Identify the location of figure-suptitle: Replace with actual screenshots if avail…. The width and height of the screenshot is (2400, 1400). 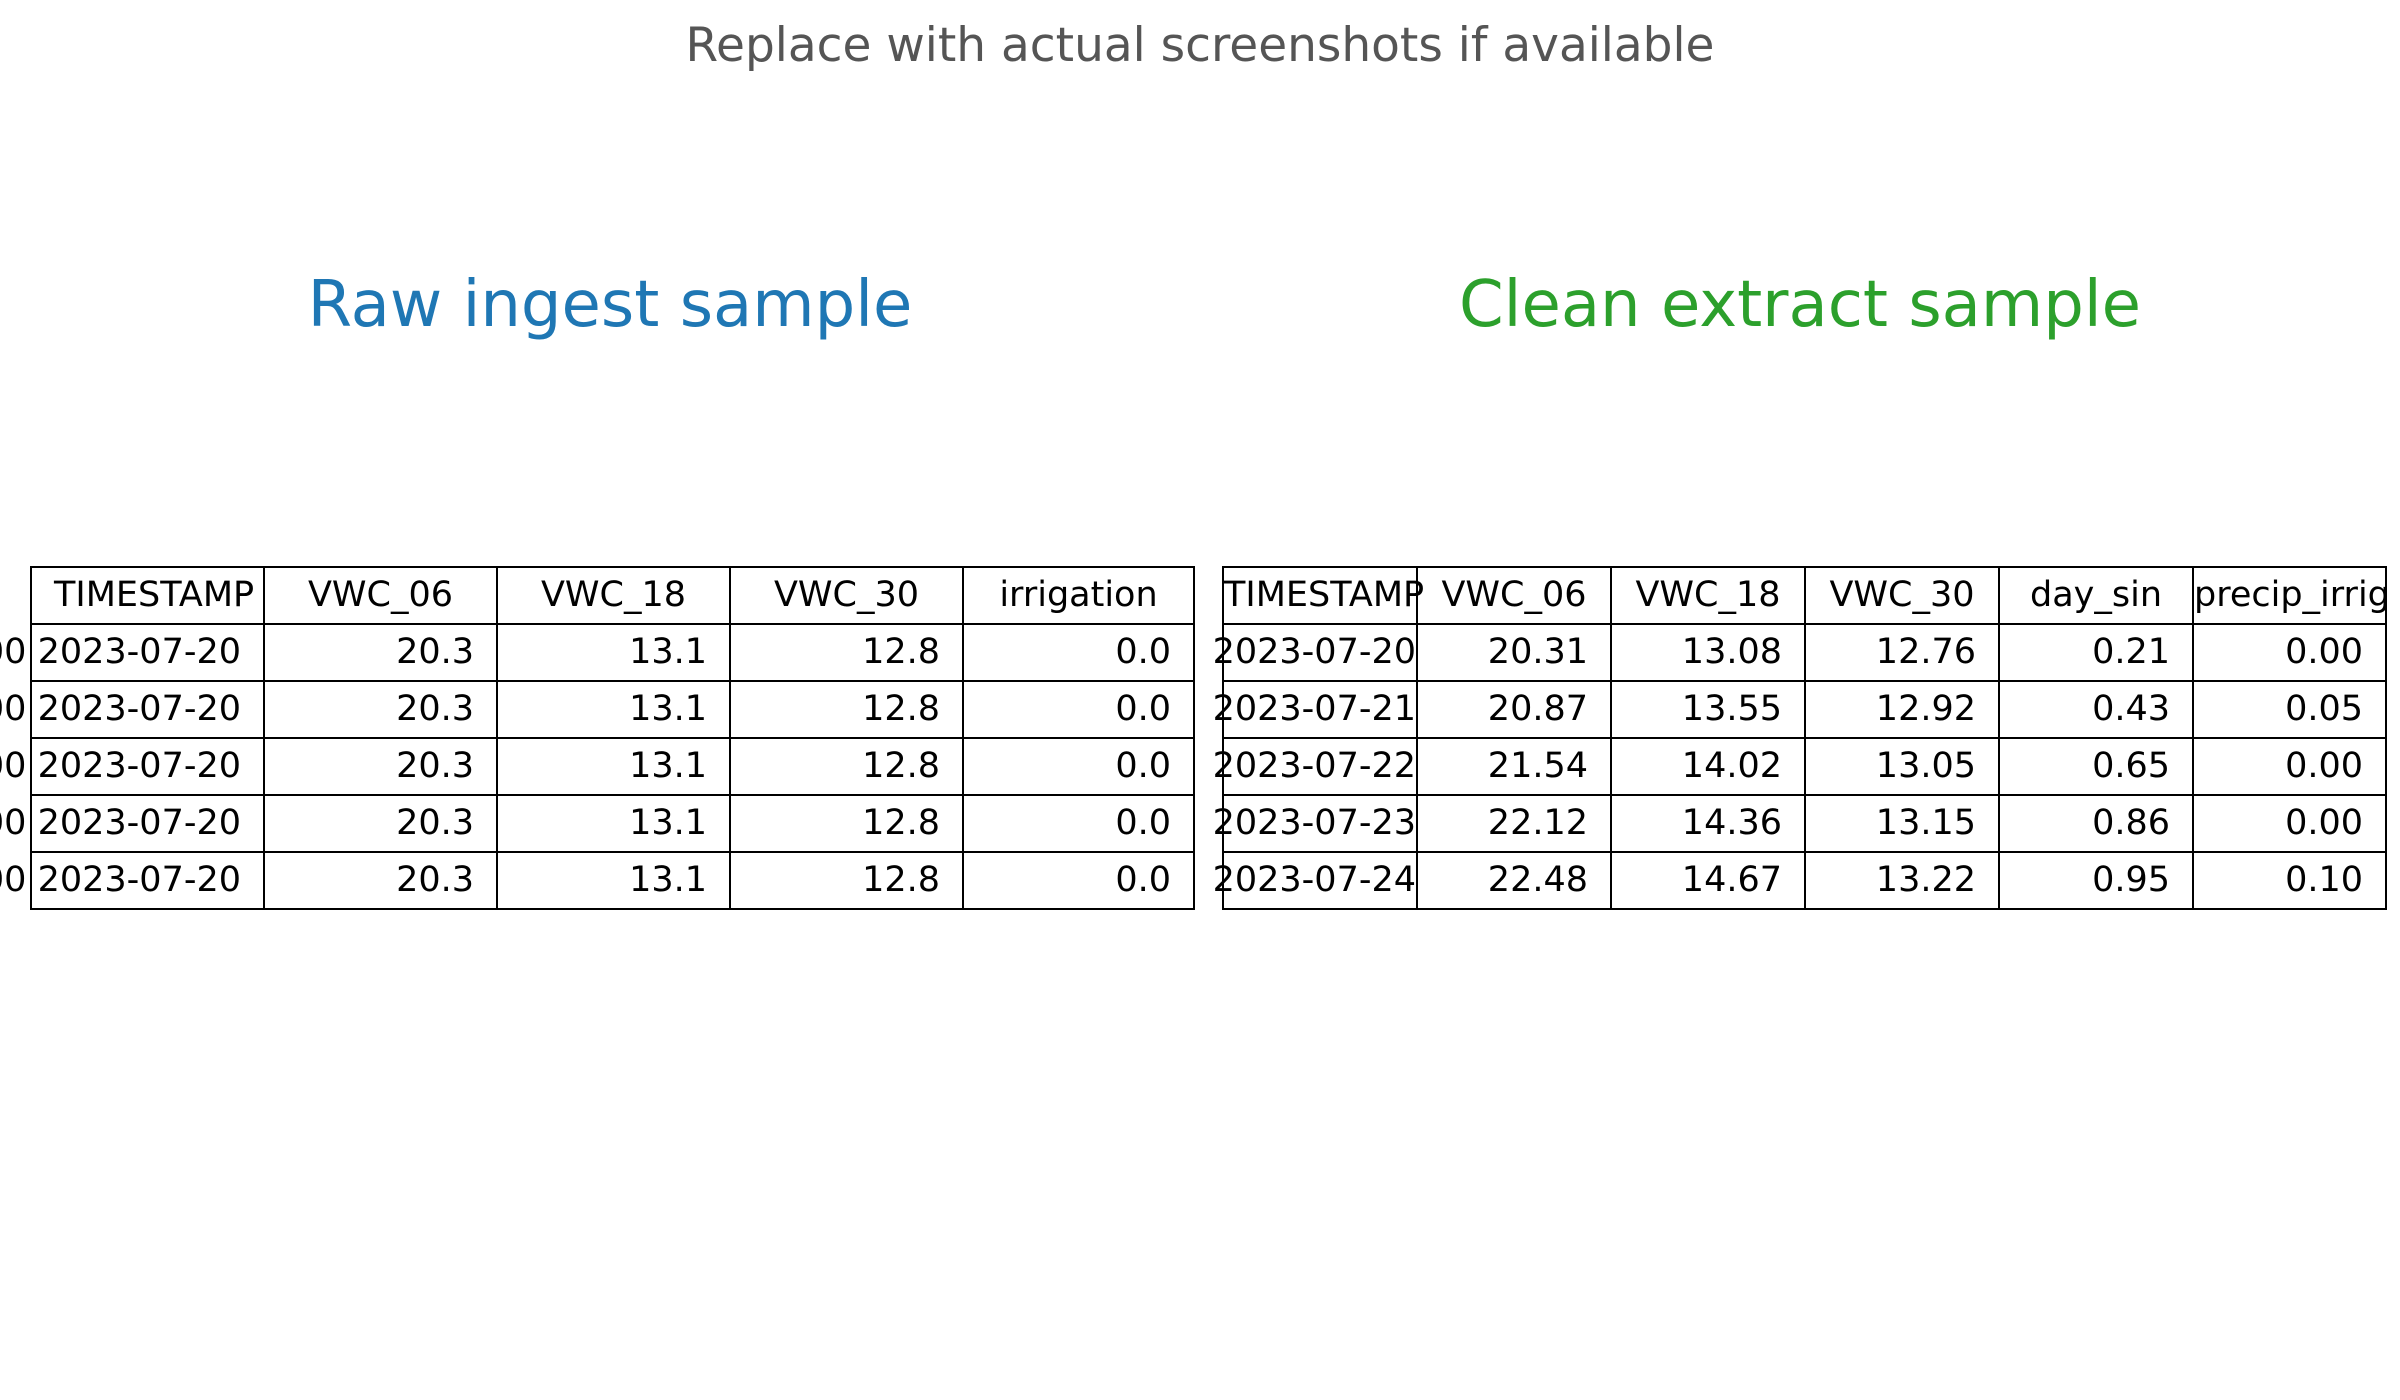
(1200, 45).